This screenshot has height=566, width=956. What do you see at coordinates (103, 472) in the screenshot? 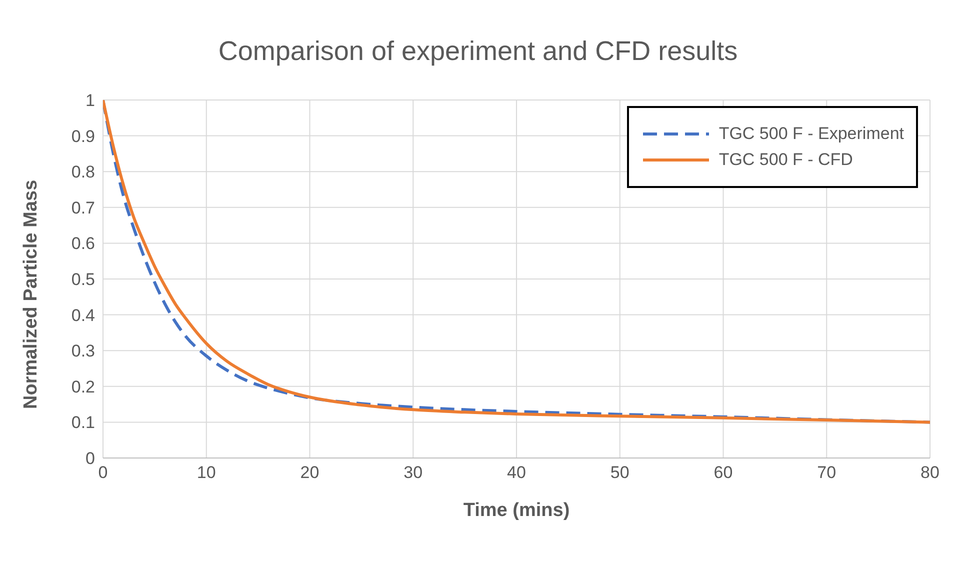
I see `x-tick-label: 0` at bounding box center [103, 472].